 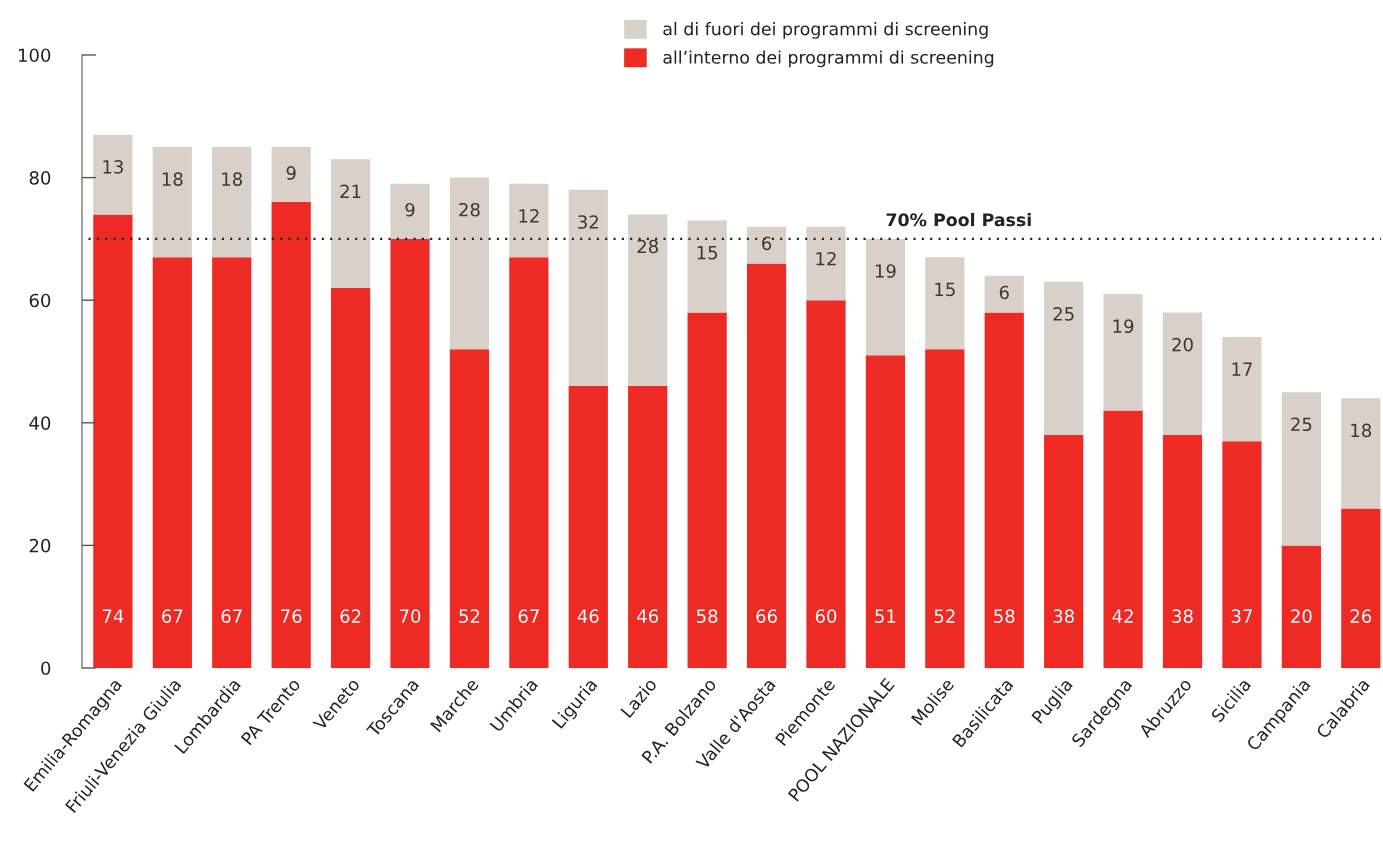 I want to click on data-label: 60, so click(x=826, y=616).